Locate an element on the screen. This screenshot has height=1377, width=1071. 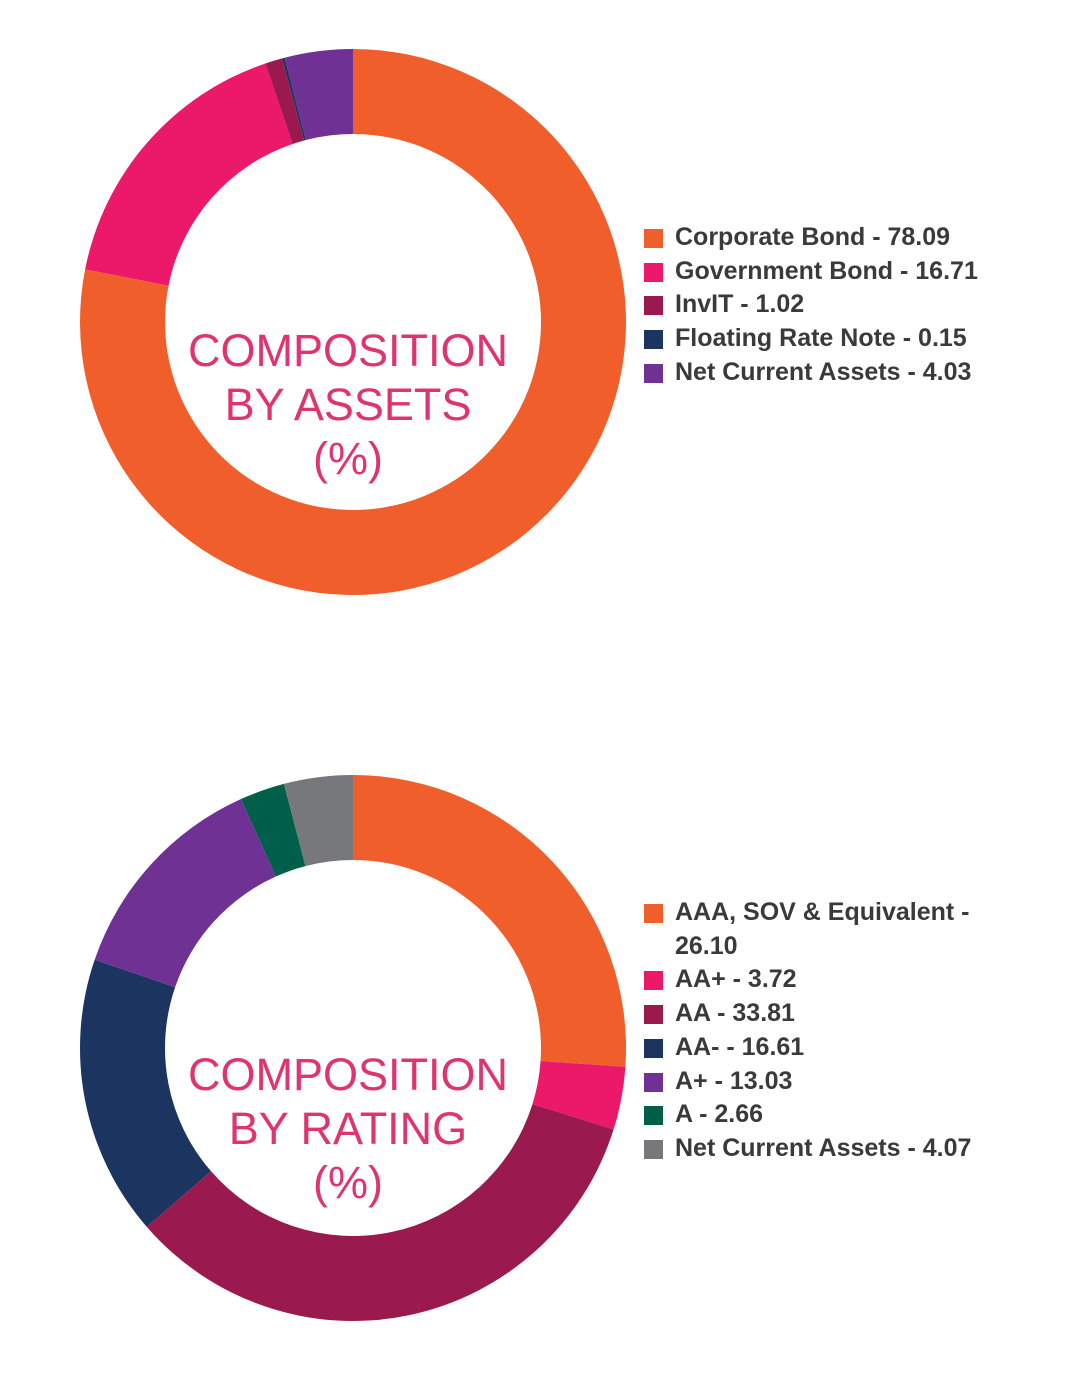
assets-legend-label: Floating Rate Note - 0.15 is located at coordinates (821, 338).